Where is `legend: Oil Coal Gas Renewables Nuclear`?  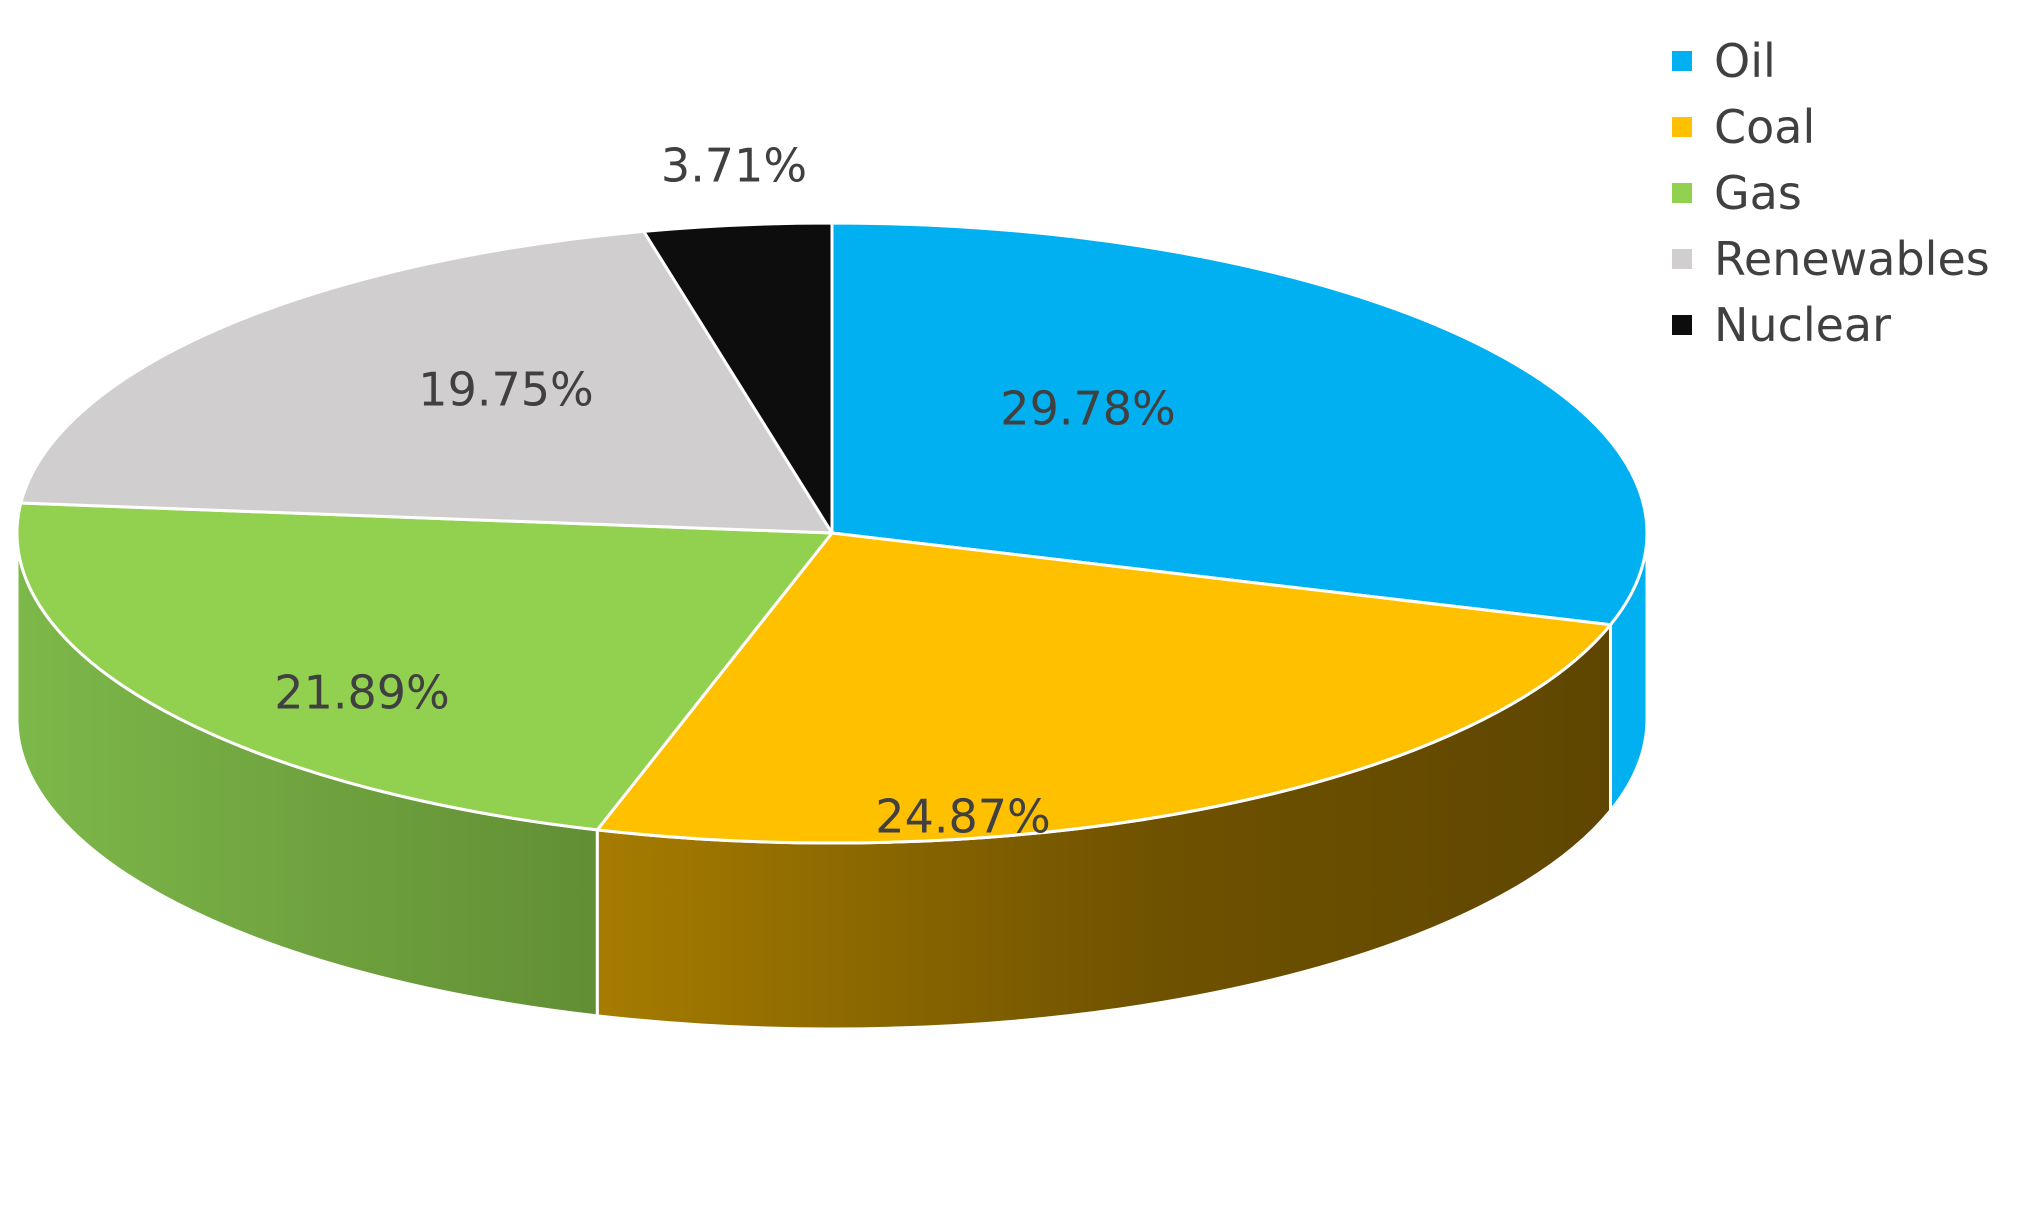 legend: Oil Coal Gas Renewables Nuclear is located at coordinates (1831, 193).